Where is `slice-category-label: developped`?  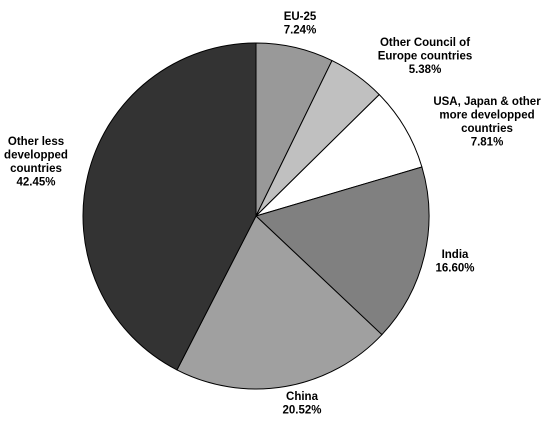
slice-category-label: developped is located at coordinates (36, 156).